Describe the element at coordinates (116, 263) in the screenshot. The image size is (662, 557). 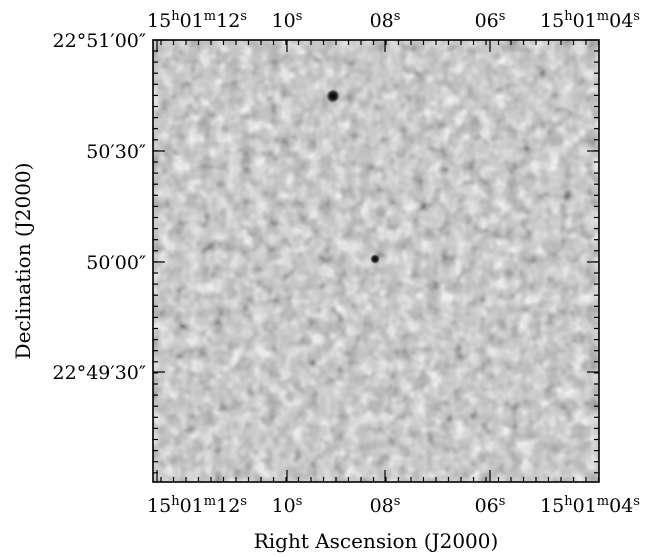
I see `dec-tick-label: 50′00″` at that location.